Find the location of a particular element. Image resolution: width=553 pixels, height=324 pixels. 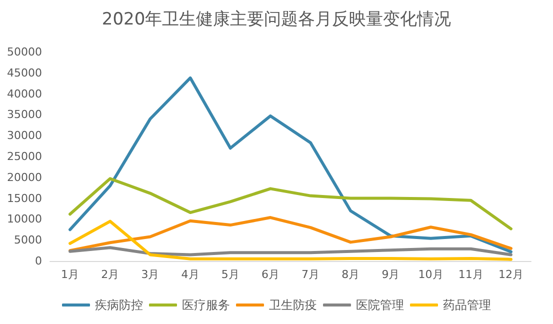

chart-title: 2020年卫生健康主要问题各月反映量变化情况 is located at coordinates (277, 20).